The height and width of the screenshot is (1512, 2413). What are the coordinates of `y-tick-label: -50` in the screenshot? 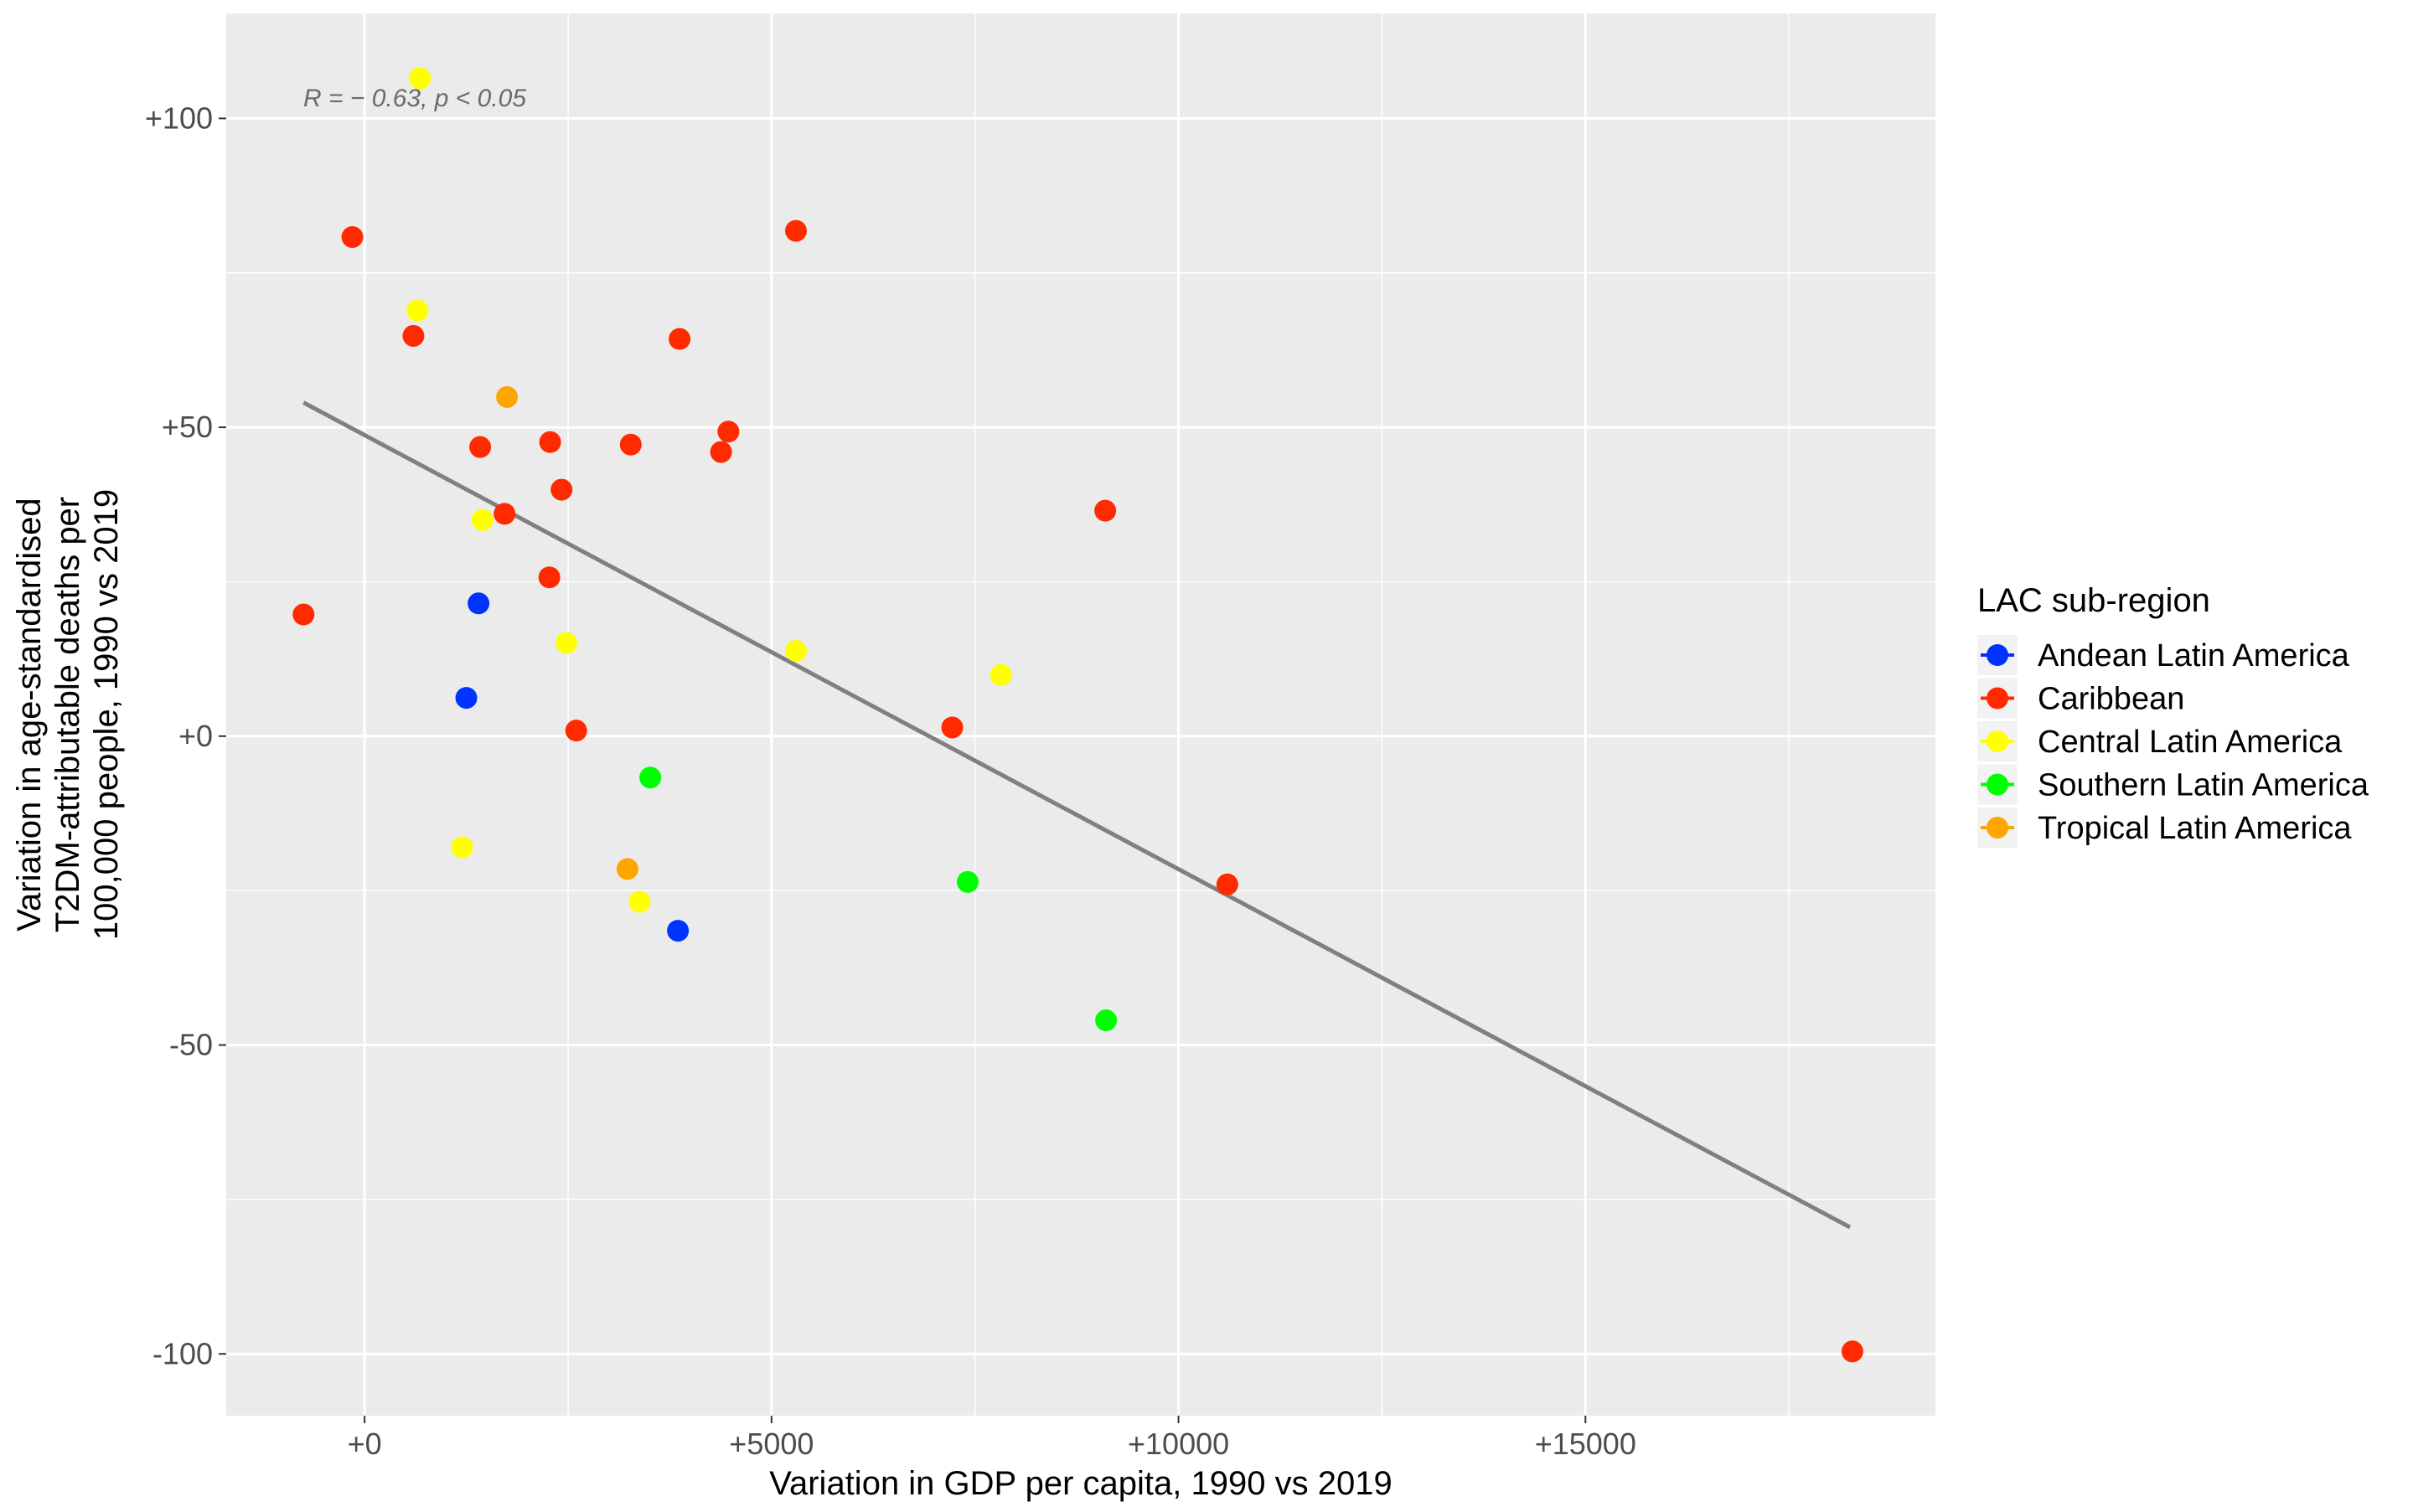 It's located at (191, 1045).